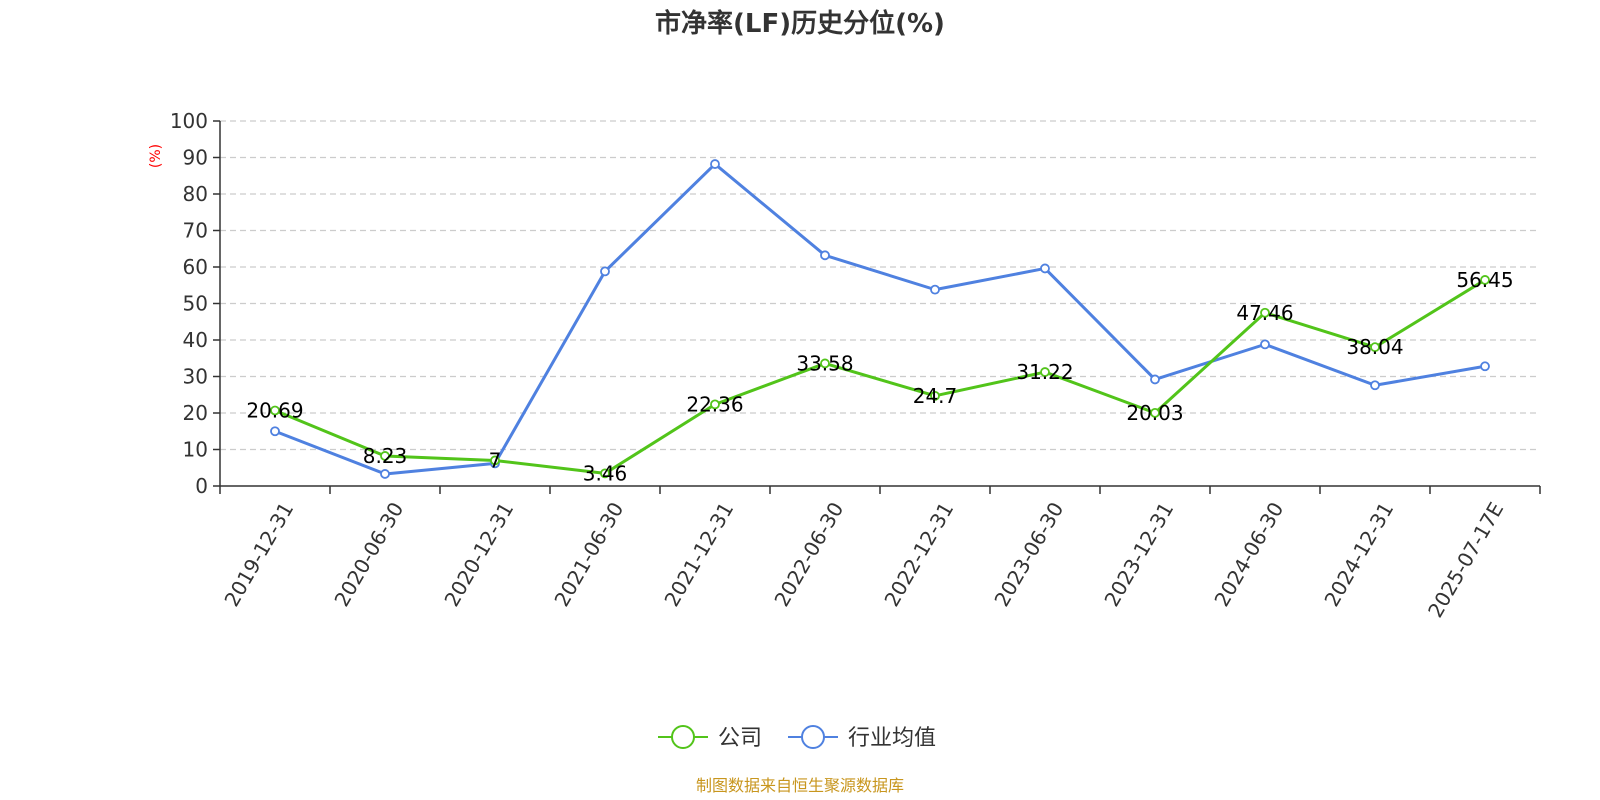  I want to click on y-tick-label: 100, so click(189, 121).